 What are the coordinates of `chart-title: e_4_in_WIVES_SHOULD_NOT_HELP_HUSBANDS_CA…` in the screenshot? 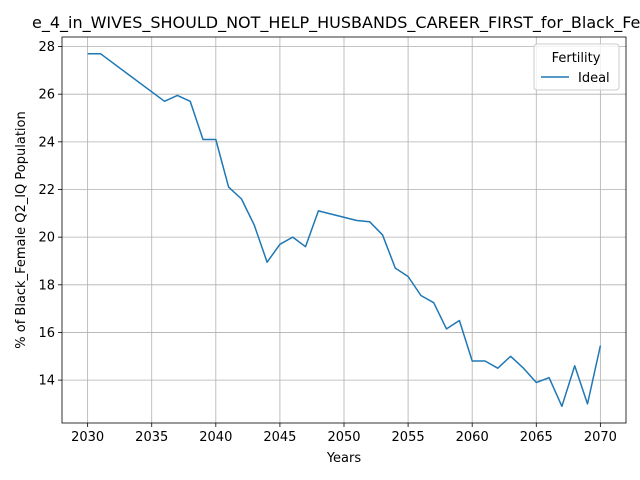 It's located at (336, 23).